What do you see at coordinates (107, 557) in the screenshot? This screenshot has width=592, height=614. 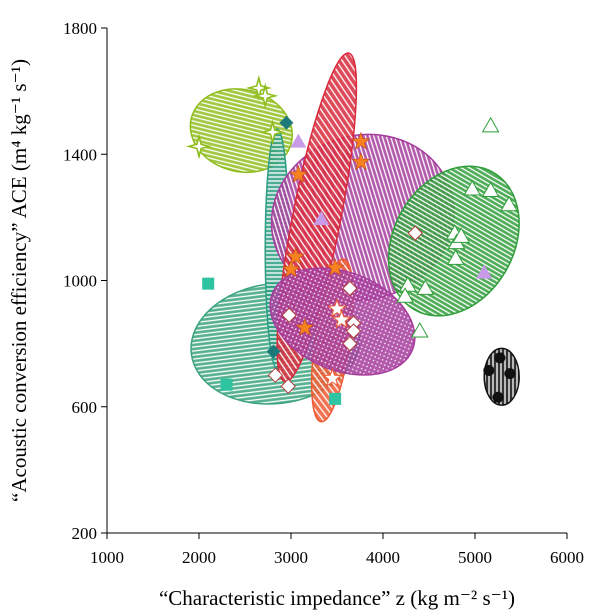 I see `x-tick-label: 1000` at bounding box center [107, 557].